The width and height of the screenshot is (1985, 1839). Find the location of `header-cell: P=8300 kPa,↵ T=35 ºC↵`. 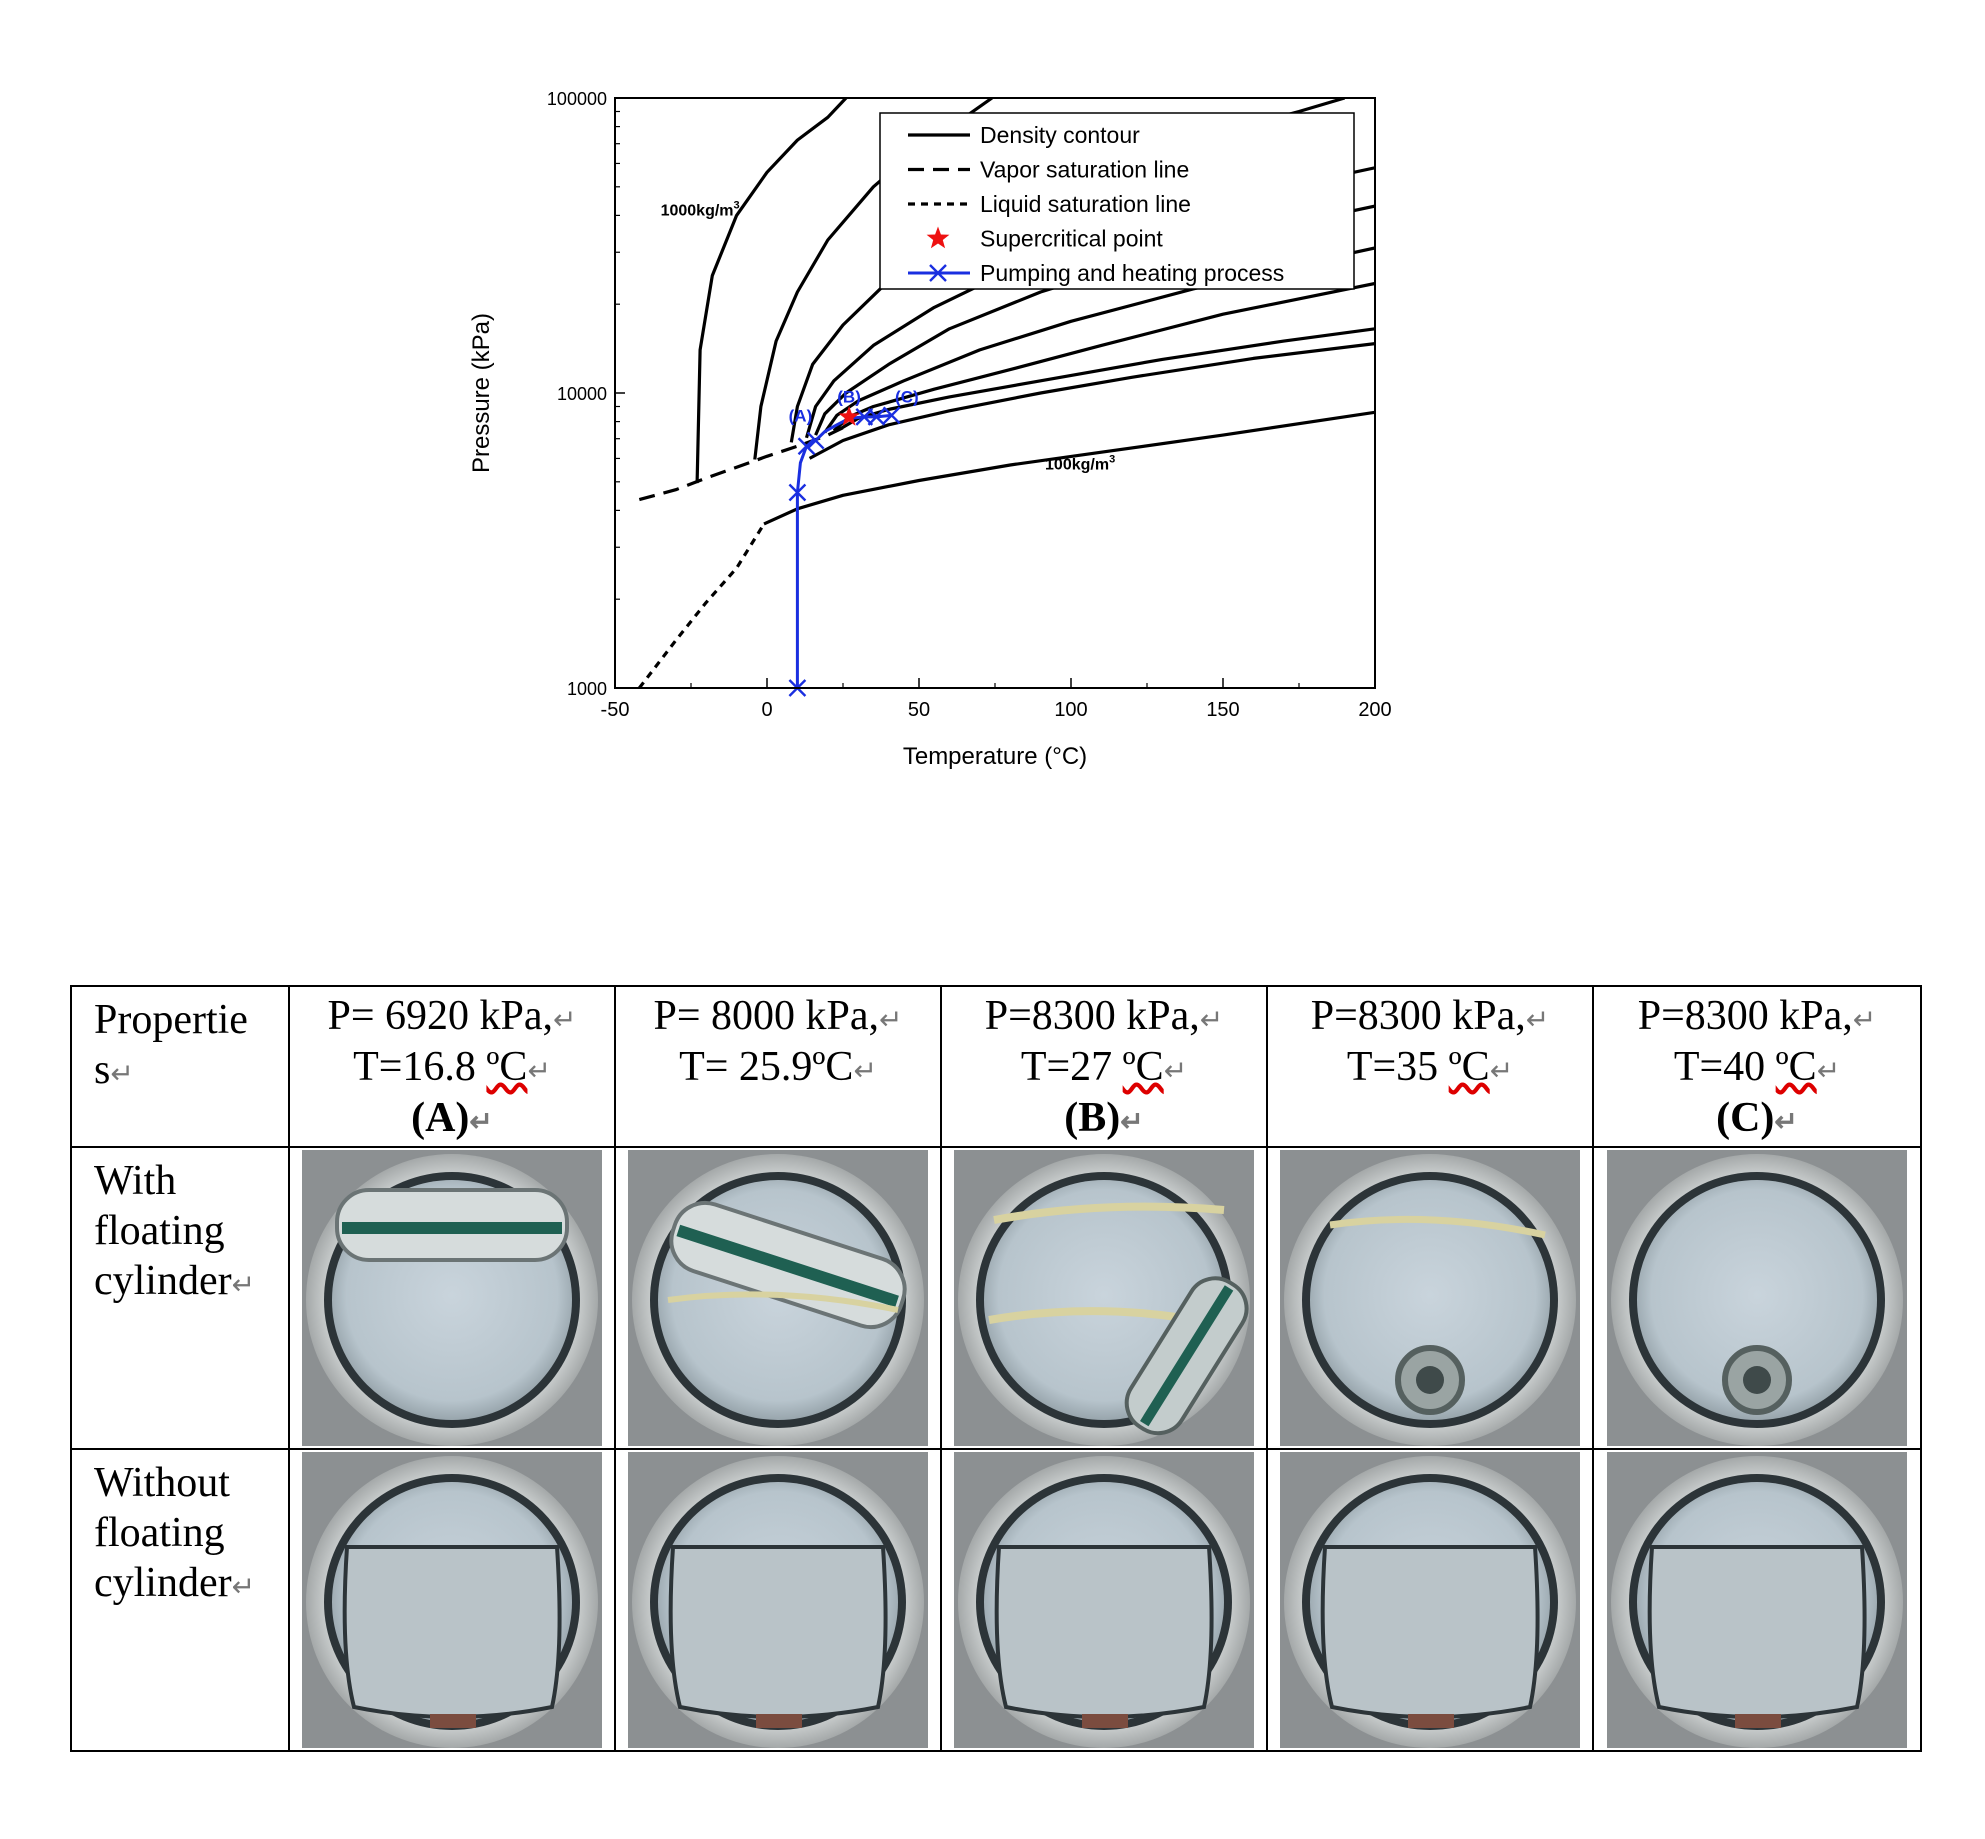

header-cell: P=8300 kPa,↵ T=35 ºC↵ is located at coordinates (1430, 1066).